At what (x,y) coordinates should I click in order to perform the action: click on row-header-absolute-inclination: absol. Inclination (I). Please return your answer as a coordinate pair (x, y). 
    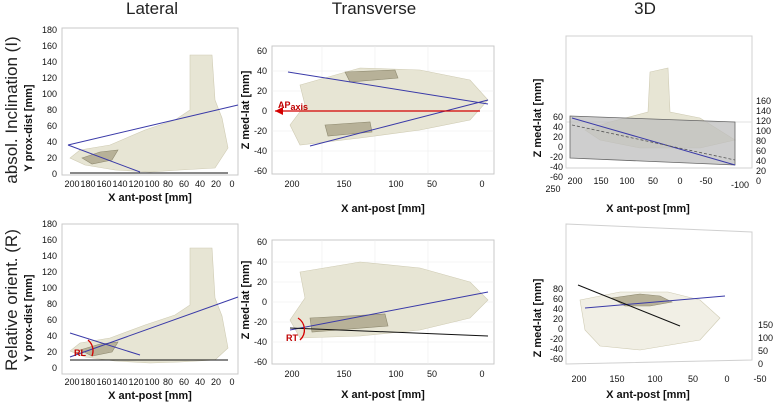
    Looking at the image, I should click on (11, 109).